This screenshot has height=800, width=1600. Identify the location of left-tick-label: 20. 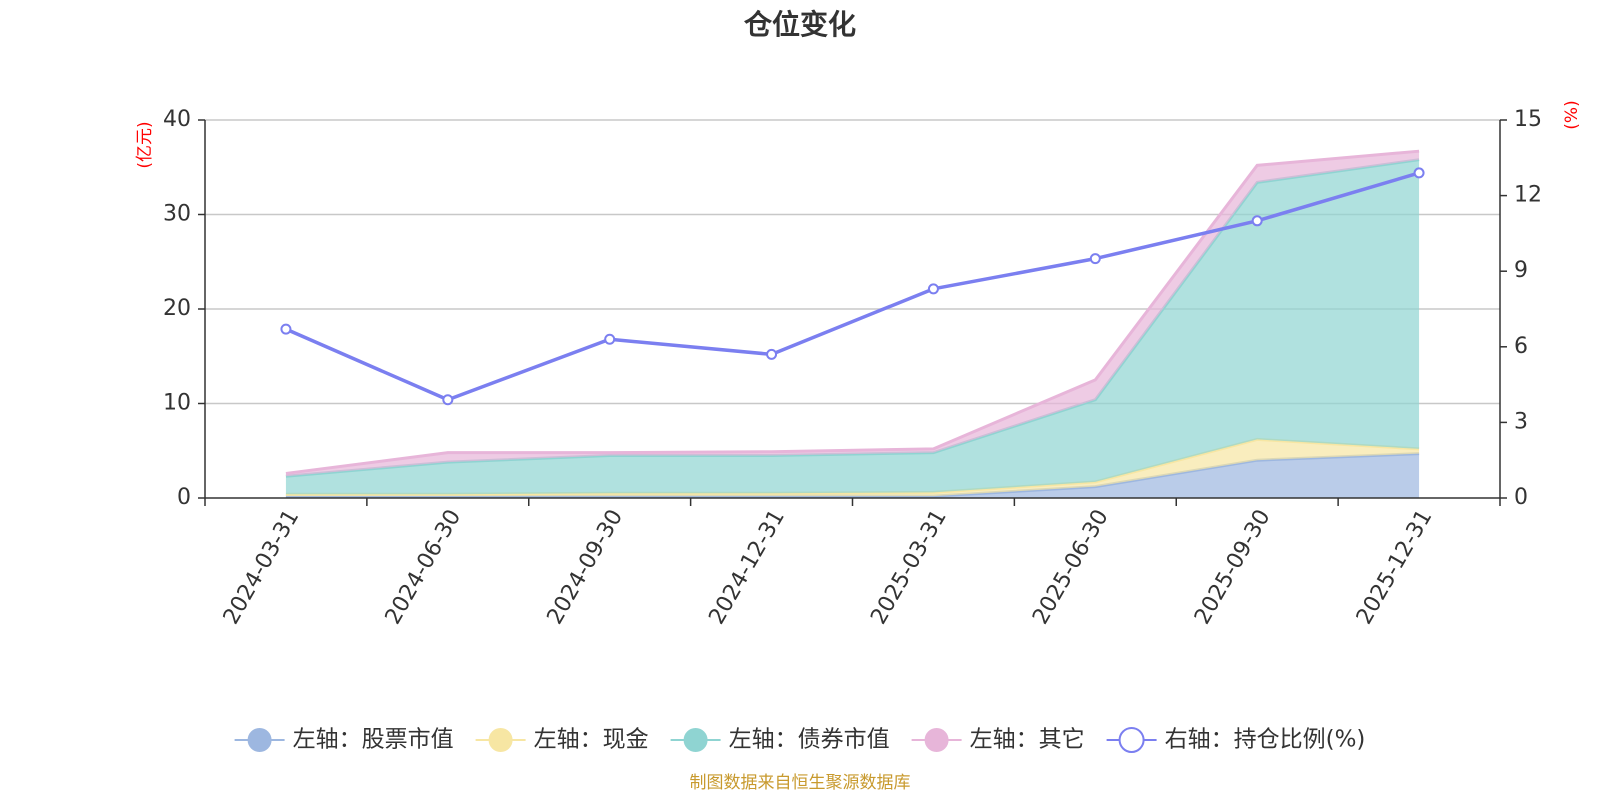
(177, 308).